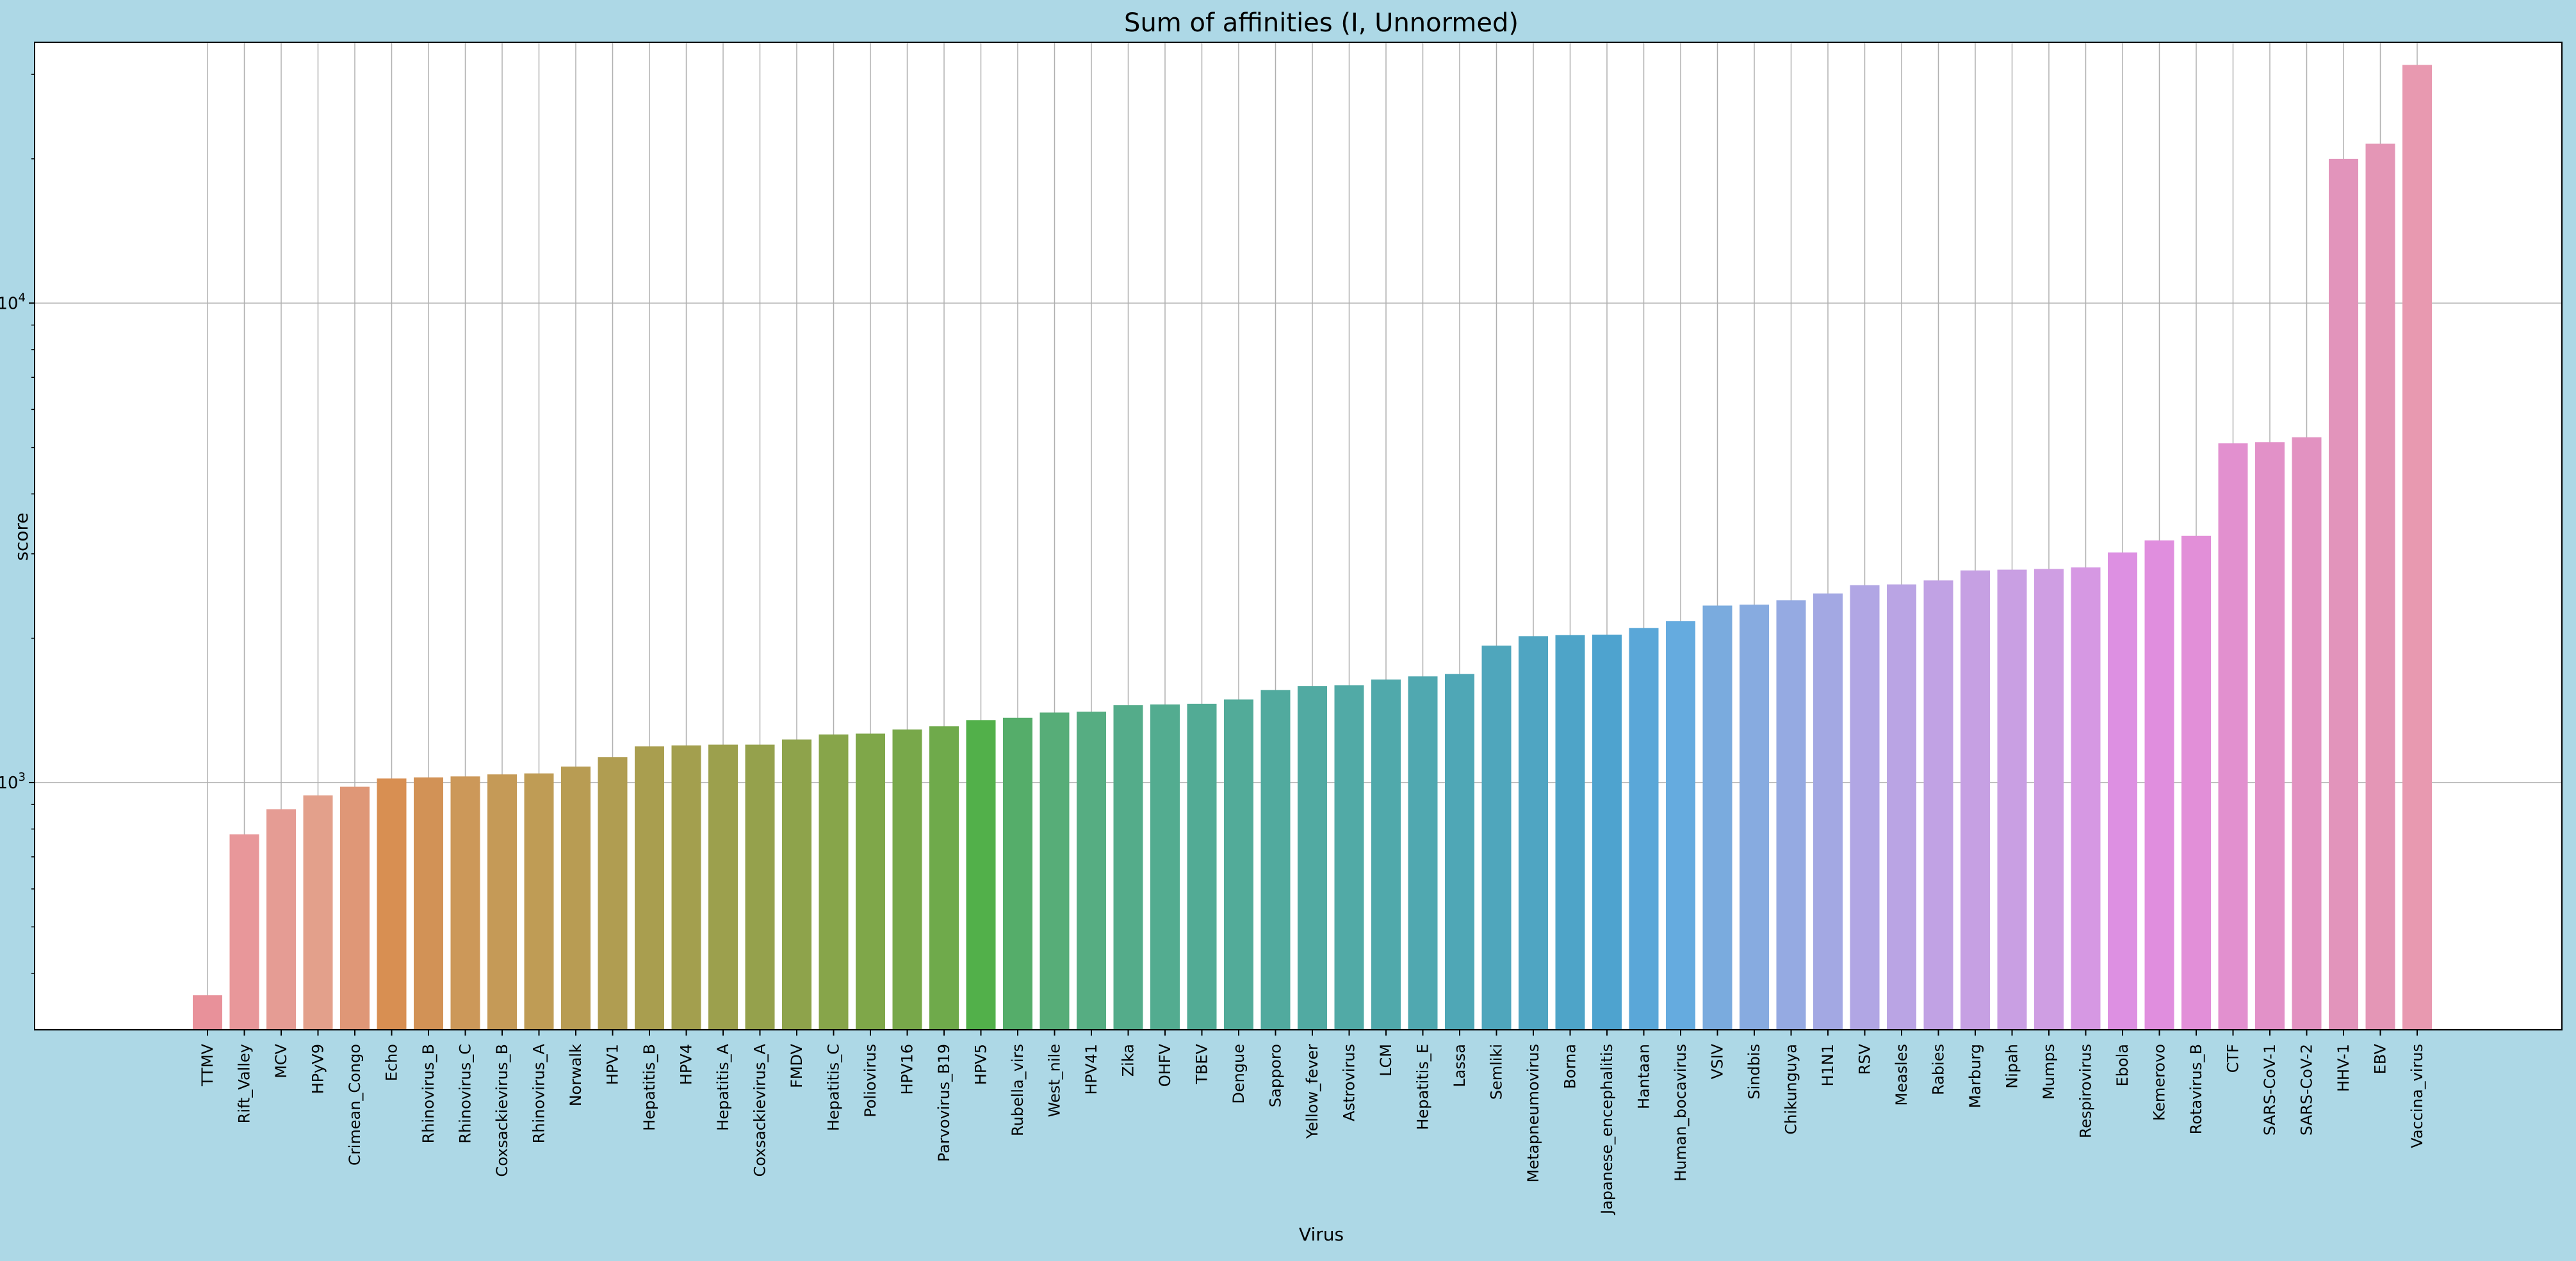 The width and height of the screenshot is (2576, 1261). What do you see at coordinates (834, 1087) in the screenshot?
I see `x-tick-label: Hepatitis_C` at bounding box center [834, 1087].